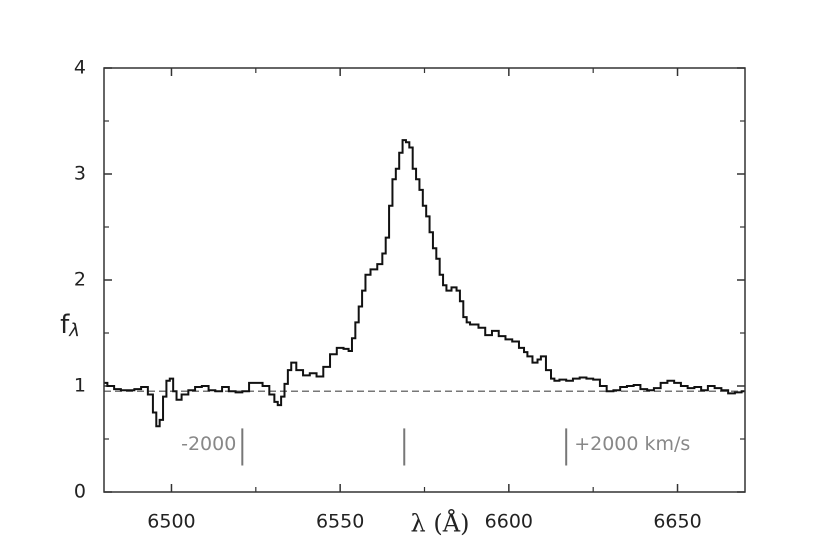 The height and width of the screenshot is (554, 830). What do you see at coordinates (74, 330) in the screenshot?
I see `y-axis-label-sub: λ` at bounding box center [74, 330].